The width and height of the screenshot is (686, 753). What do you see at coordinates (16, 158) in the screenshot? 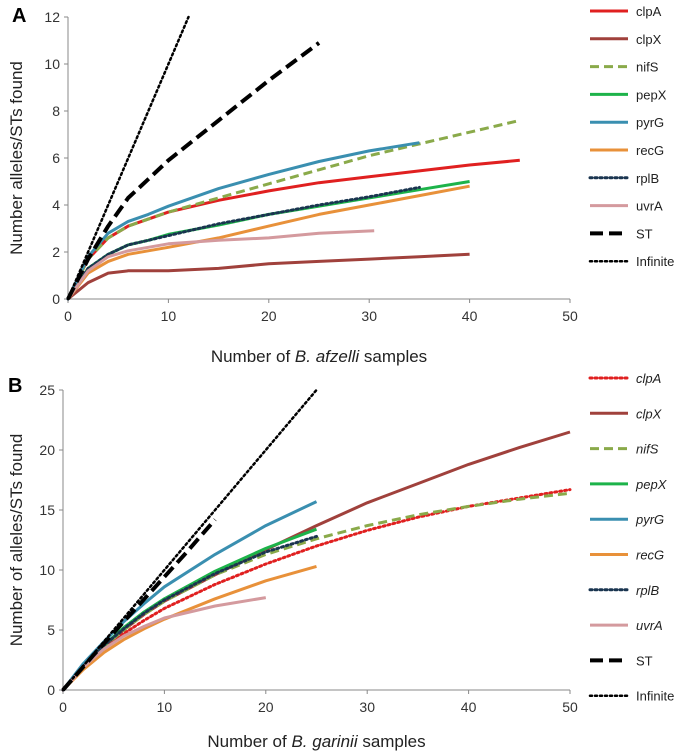
I see `y-axis-title: Number alleles/STs found` at bounding box center [16, 158].